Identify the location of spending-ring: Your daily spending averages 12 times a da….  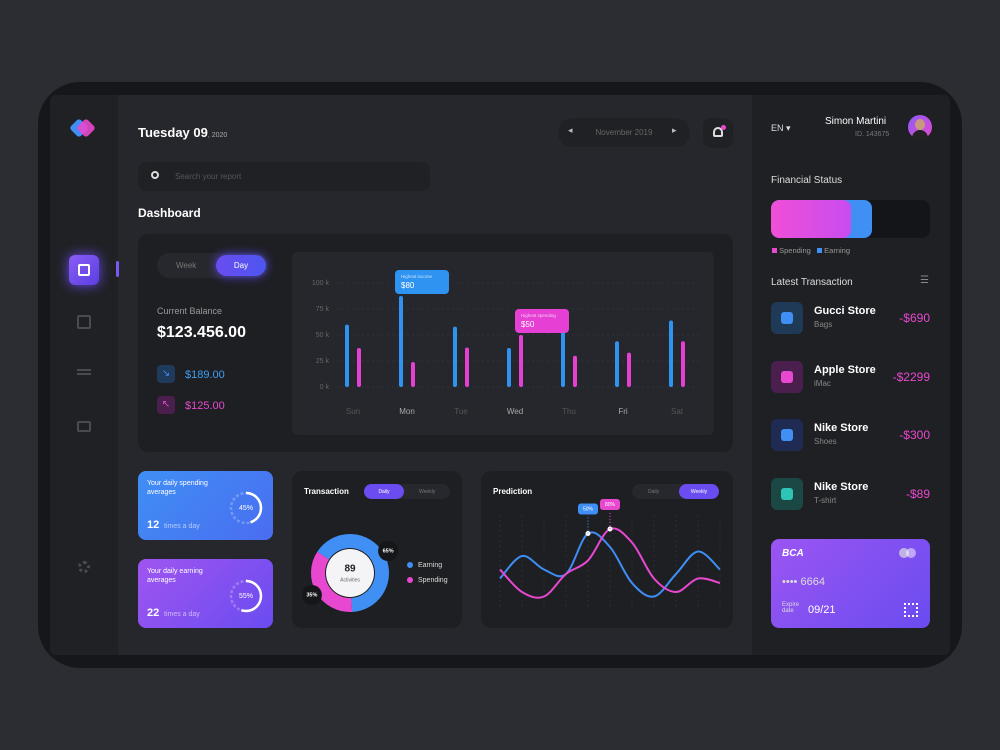
(205, 505).